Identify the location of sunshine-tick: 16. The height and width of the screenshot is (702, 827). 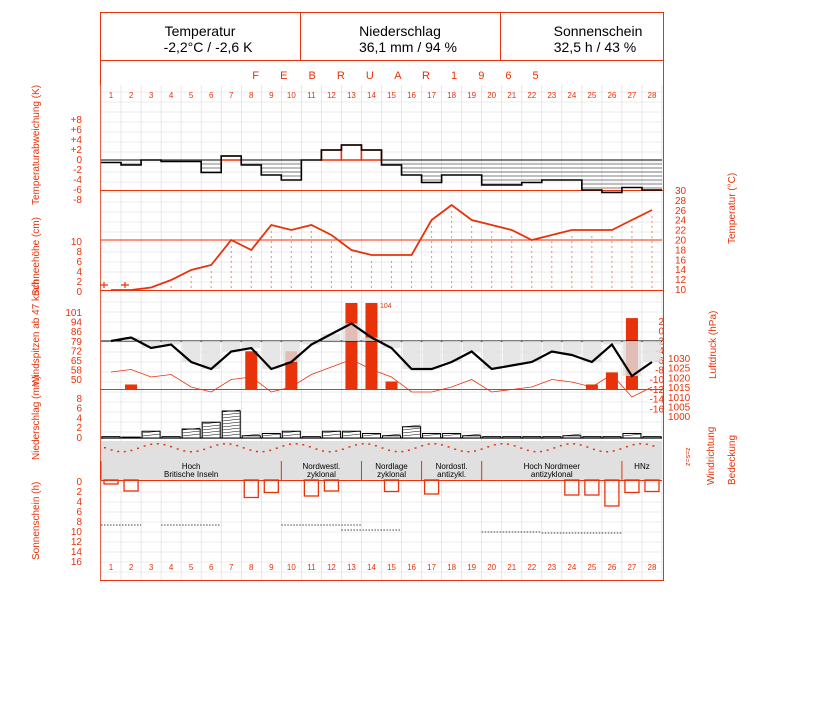
(77, 562).